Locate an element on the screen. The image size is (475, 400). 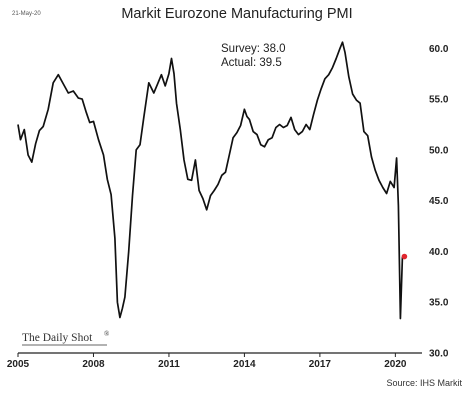
x-tick-label: 2017 is located at coordinates (320, 364).